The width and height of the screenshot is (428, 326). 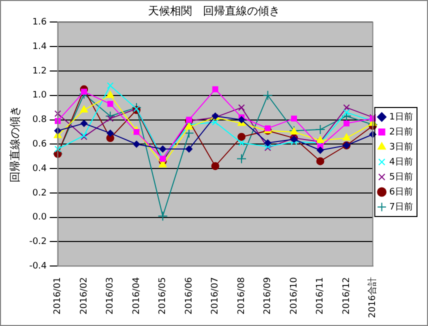 I want to click on legend-label: 3日前, so click(x=401, y=146).